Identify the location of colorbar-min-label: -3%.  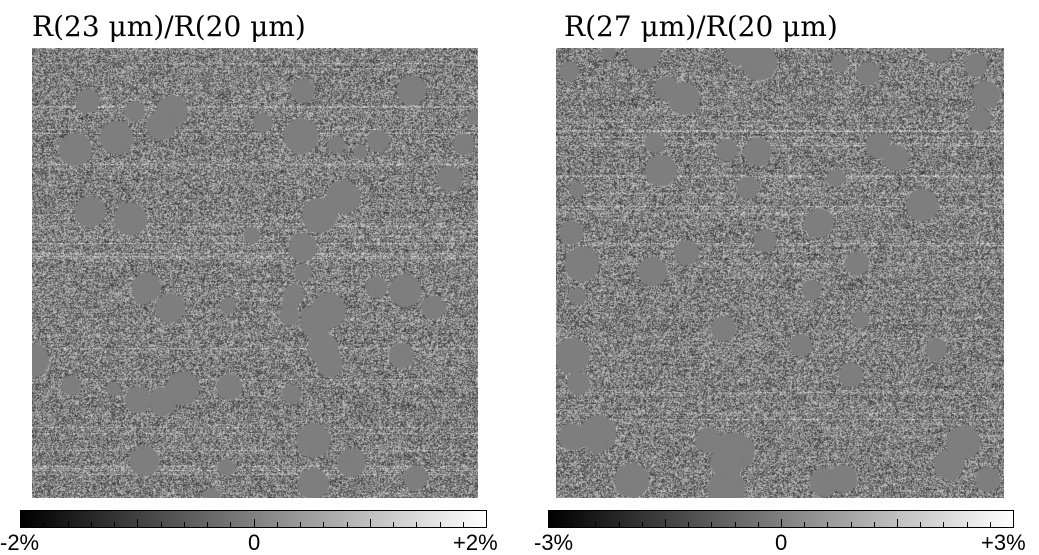
(554, 542).